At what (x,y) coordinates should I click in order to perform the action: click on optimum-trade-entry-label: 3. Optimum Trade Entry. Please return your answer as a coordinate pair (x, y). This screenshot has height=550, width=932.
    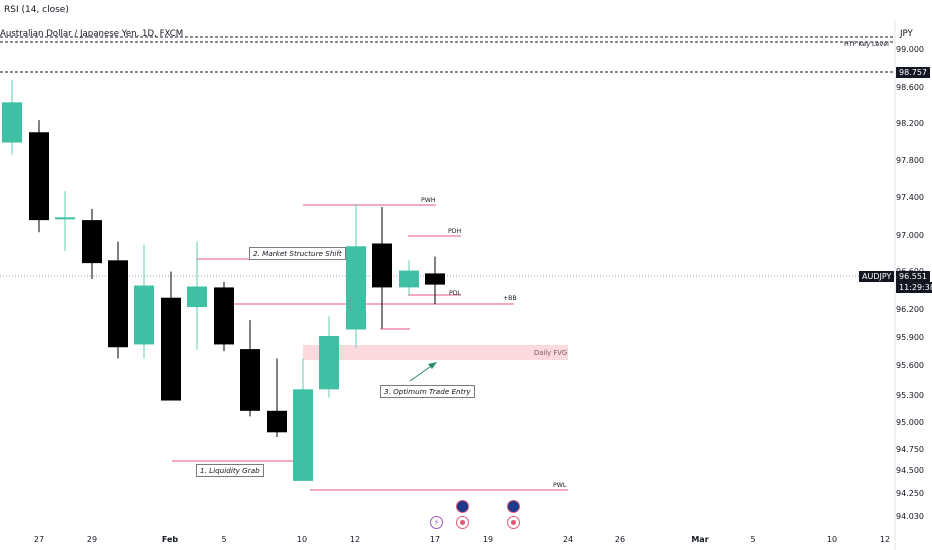
    Looking at the image, I should click on (427, 391).